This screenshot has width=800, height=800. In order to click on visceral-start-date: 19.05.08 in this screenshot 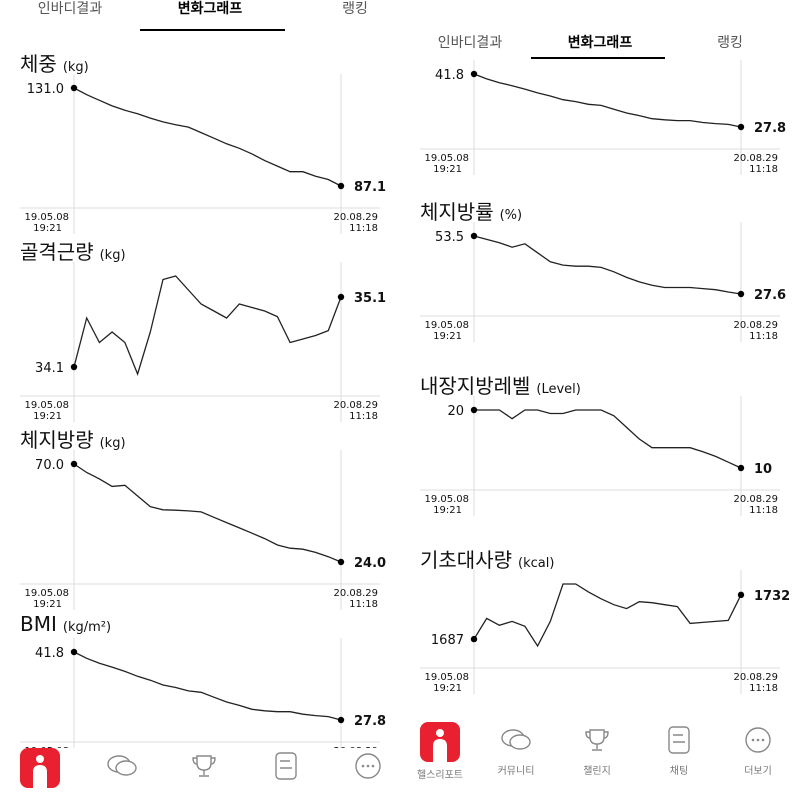, I will do `click(446, 499)`.